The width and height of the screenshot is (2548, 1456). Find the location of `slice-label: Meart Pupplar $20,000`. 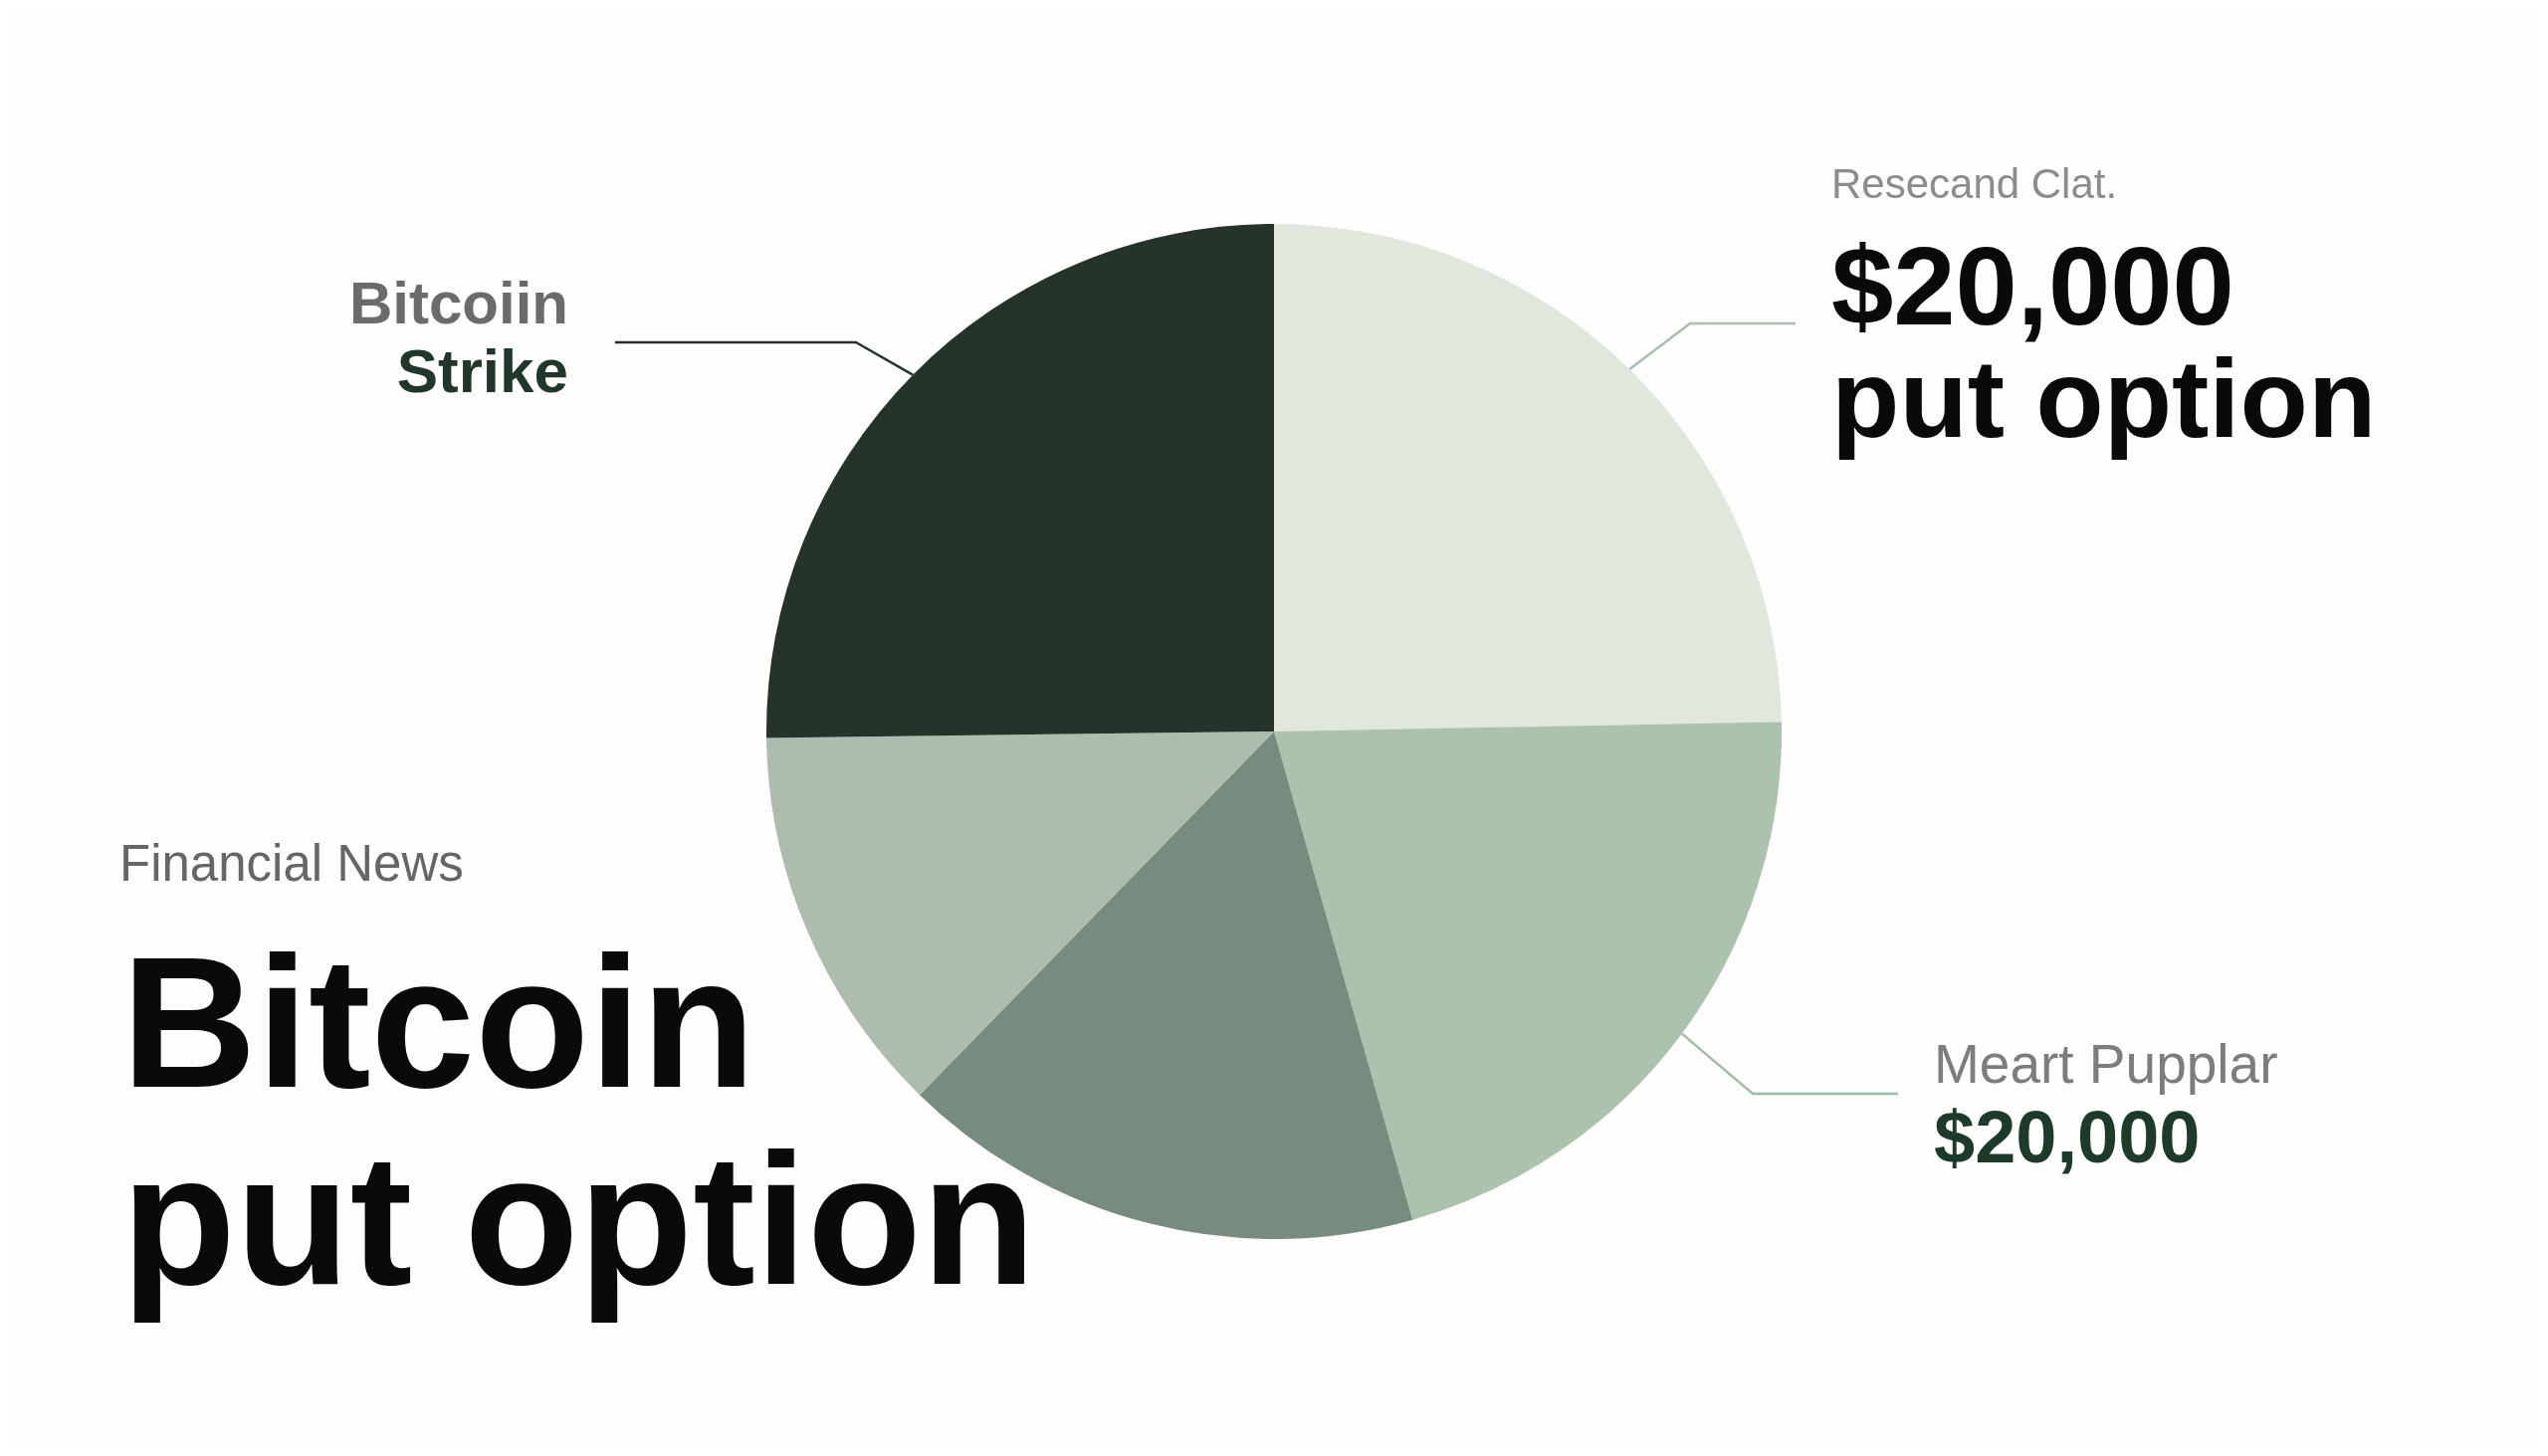

slice-label: Meart Pupplar $20,000 is located at coordinates (2106, 1105).